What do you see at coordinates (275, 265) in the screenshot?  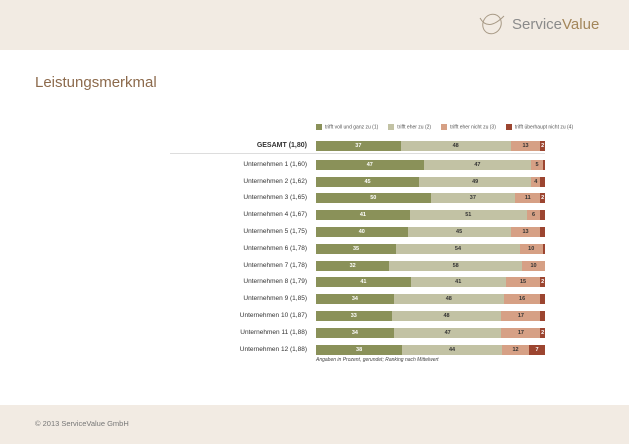 I see `category-label: Unternehmen 7 (1,78)` at bounding box center [275, 265].